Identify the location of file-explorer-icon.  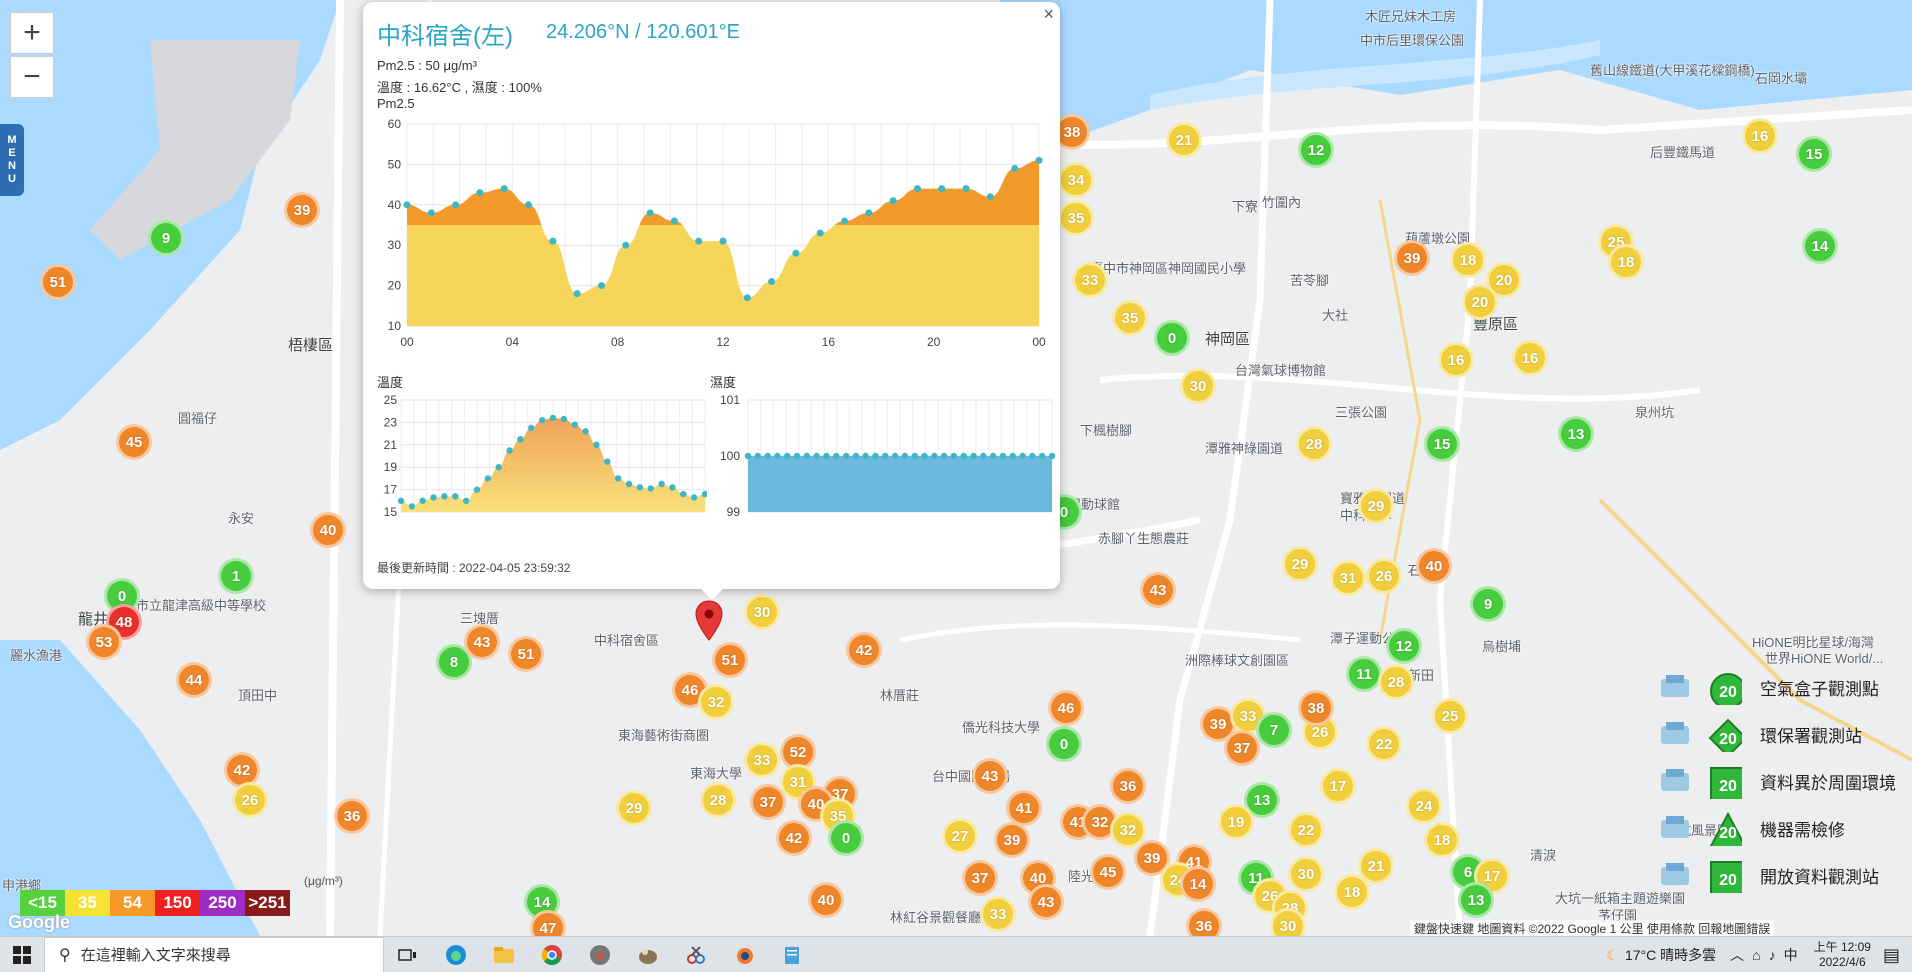
(504, 954).